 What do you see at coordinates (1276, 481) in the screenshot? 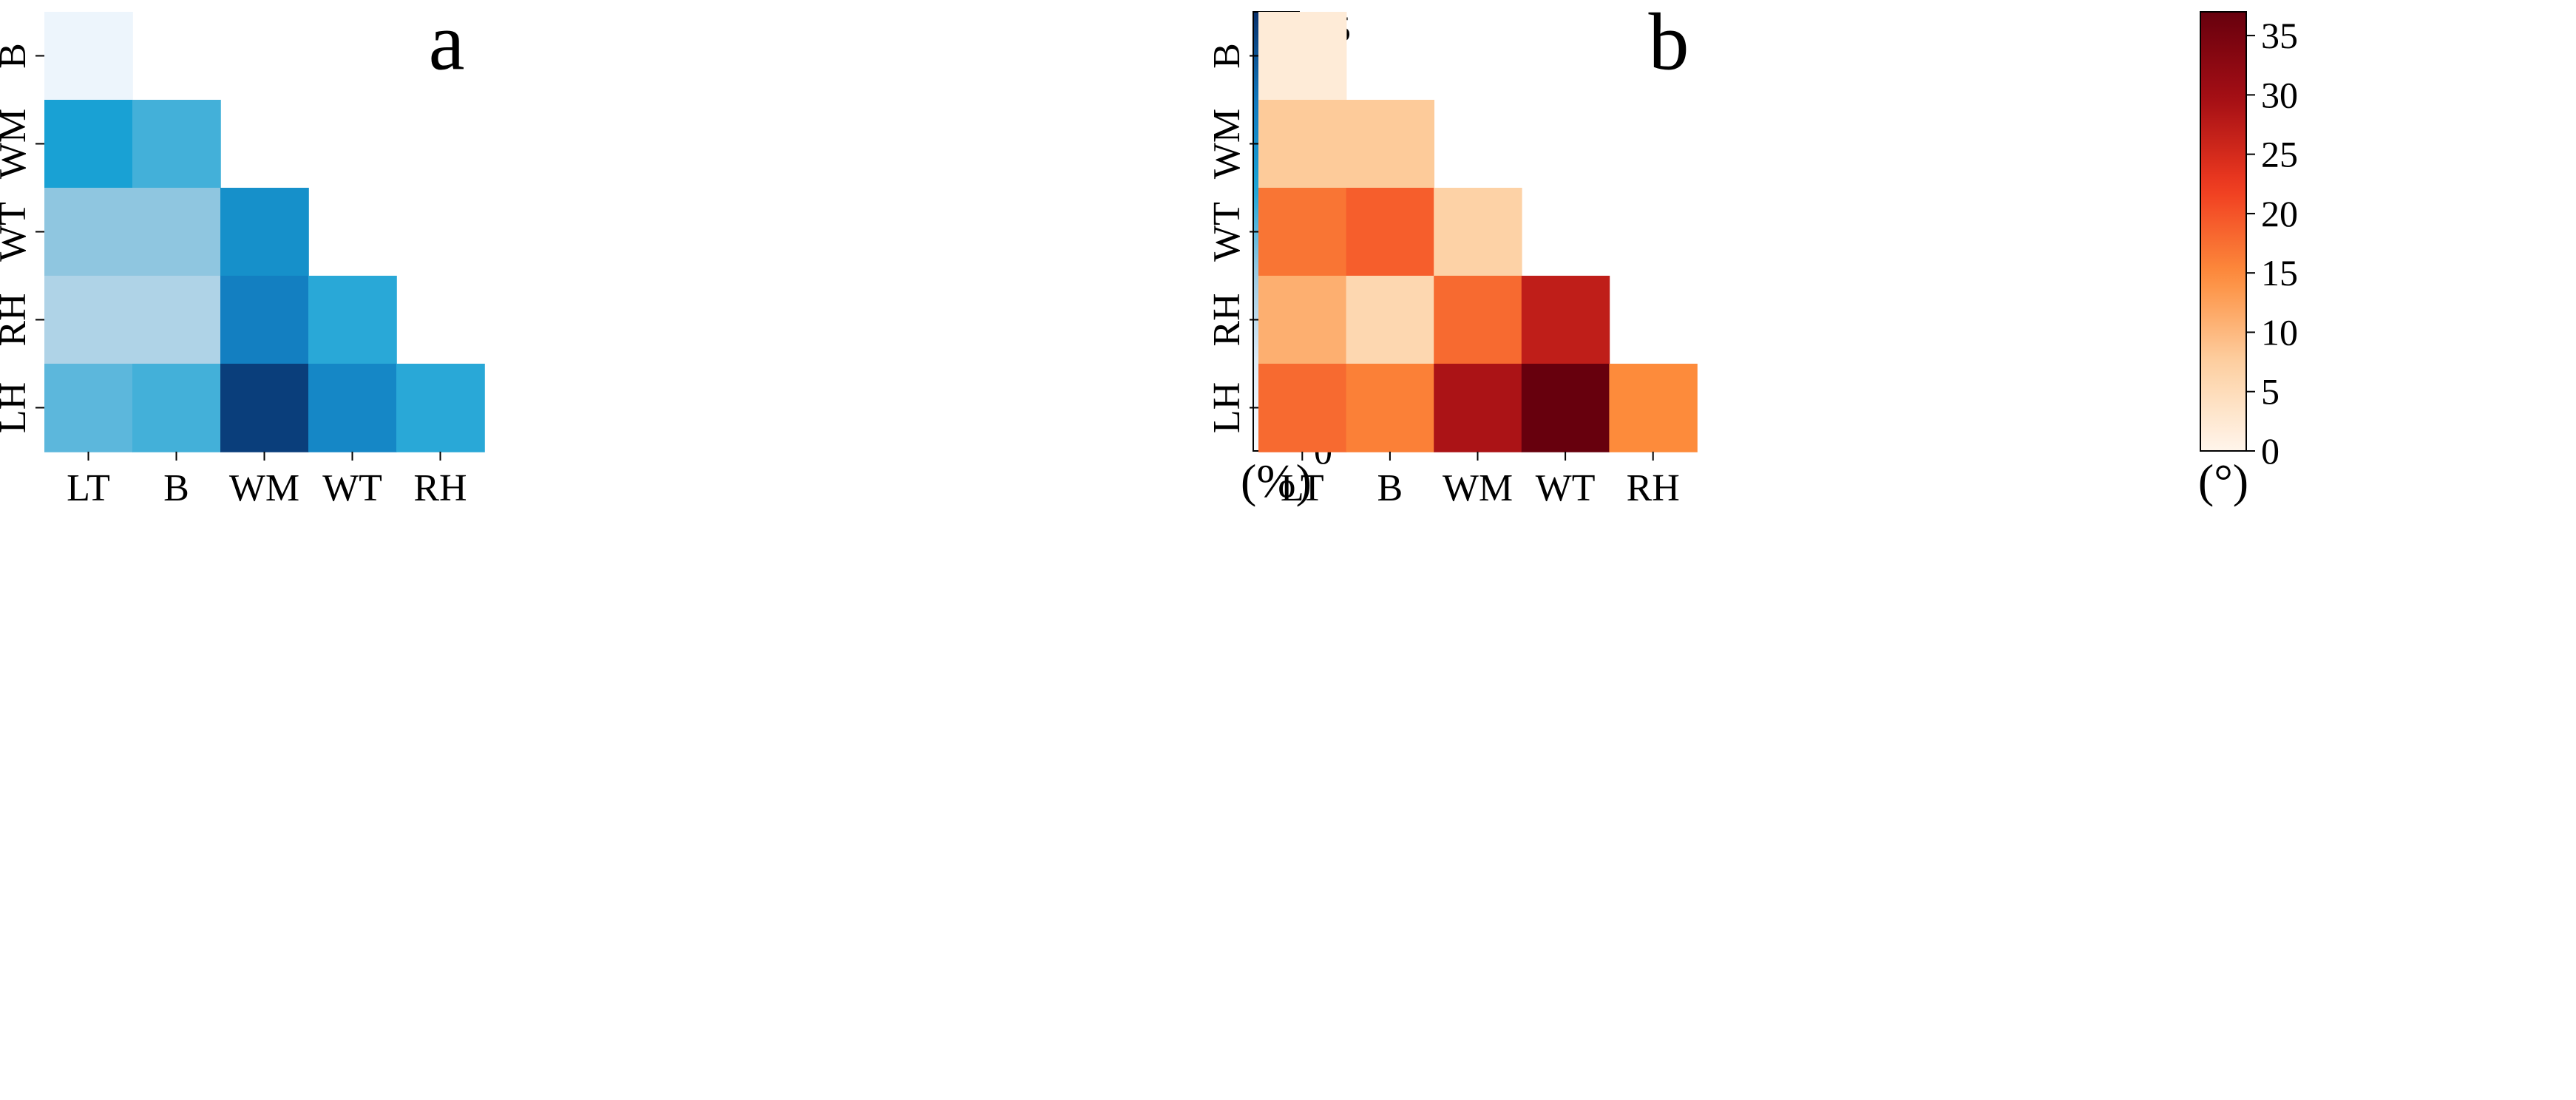
I see `colorbar-unit-label: (%)` at bounding box center [1276, 481].